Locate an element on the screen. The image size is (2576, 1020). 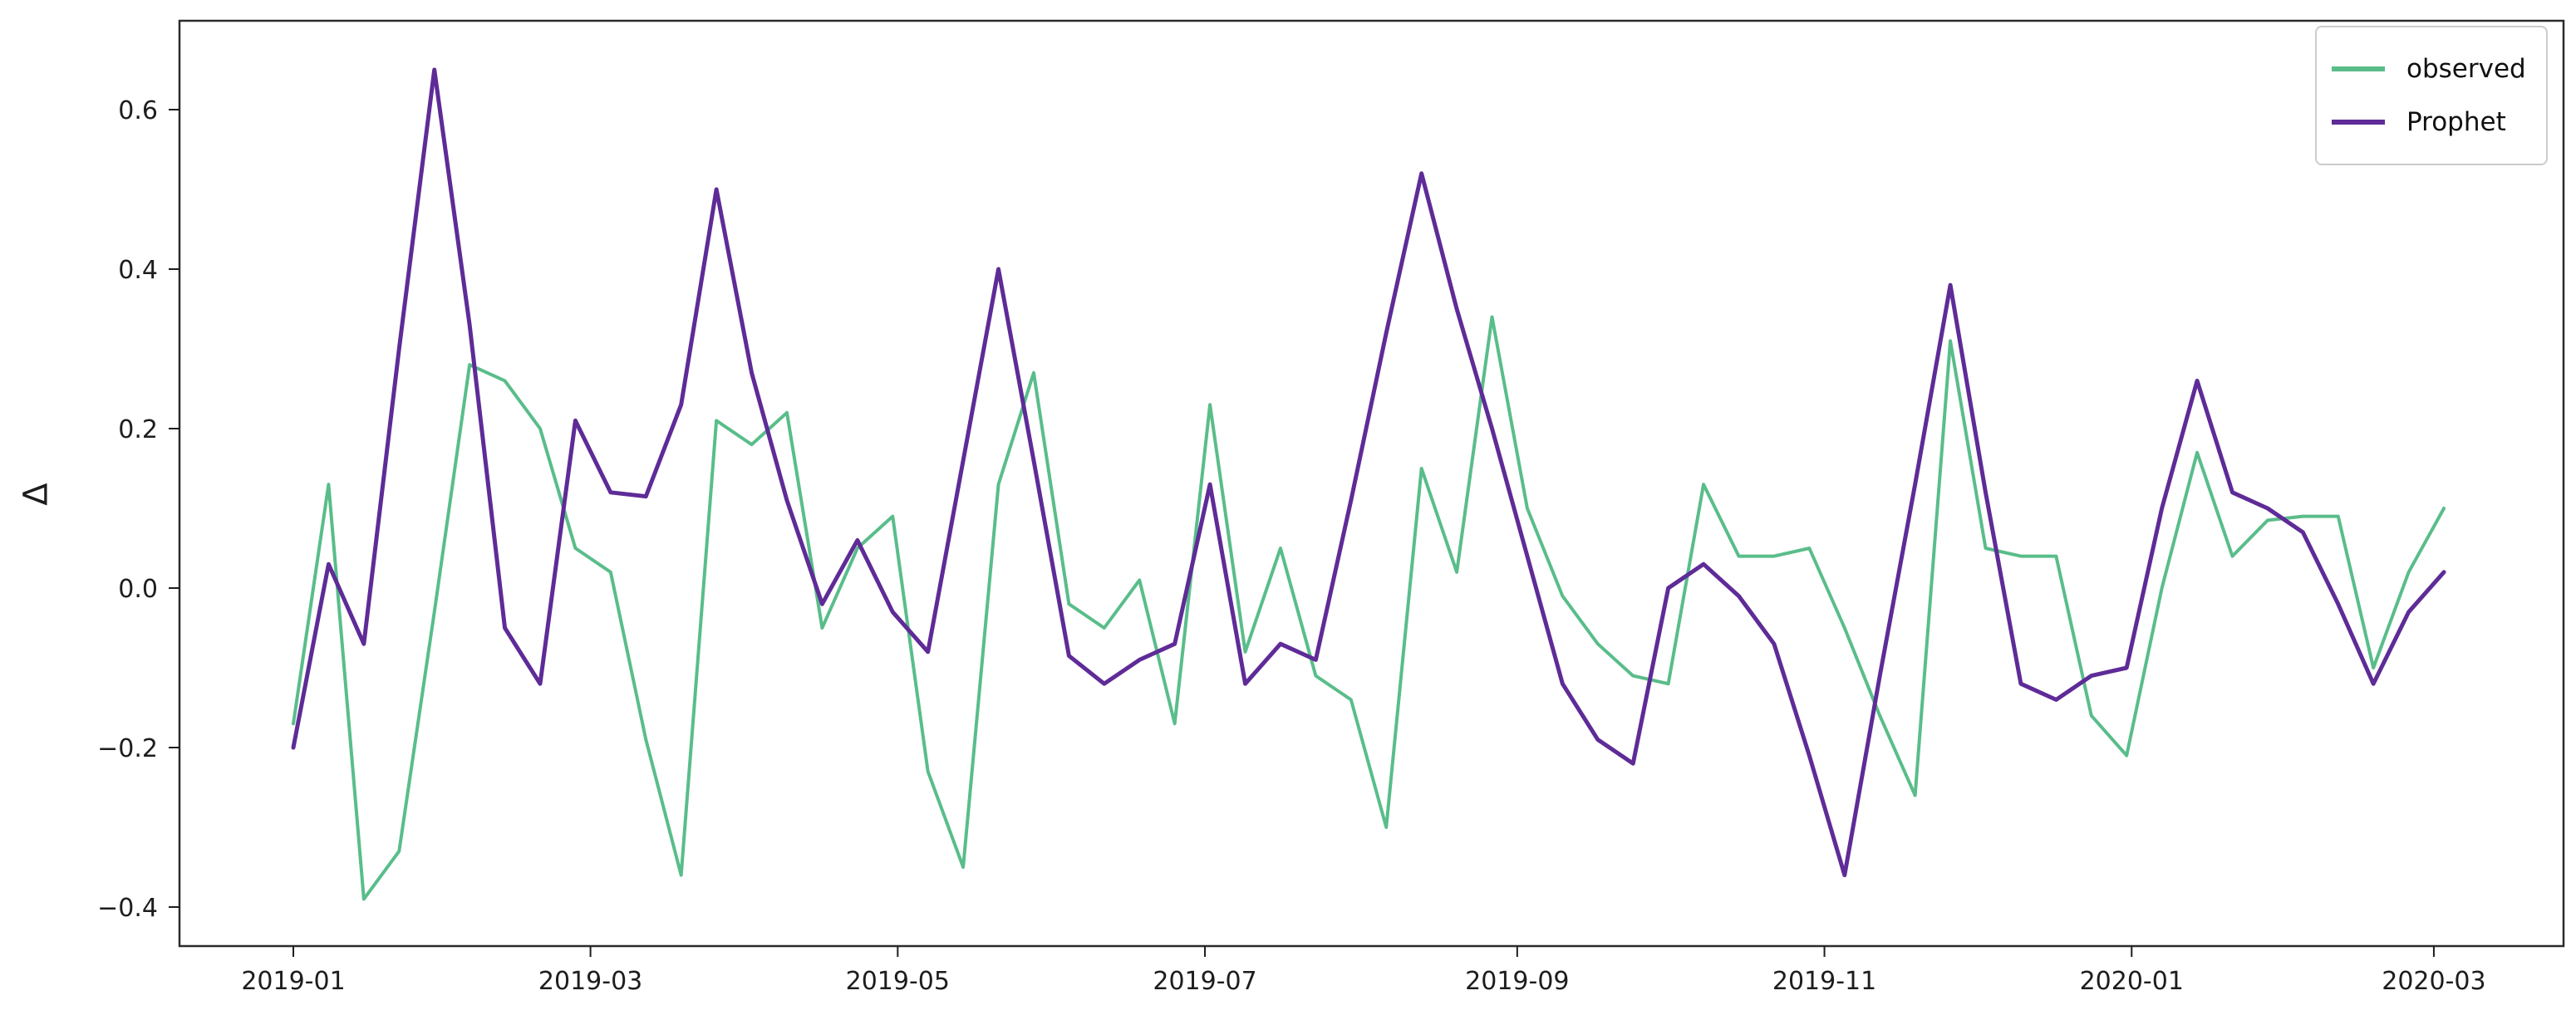
legend-item-observed: observed is located at coordinates (2431, 69).